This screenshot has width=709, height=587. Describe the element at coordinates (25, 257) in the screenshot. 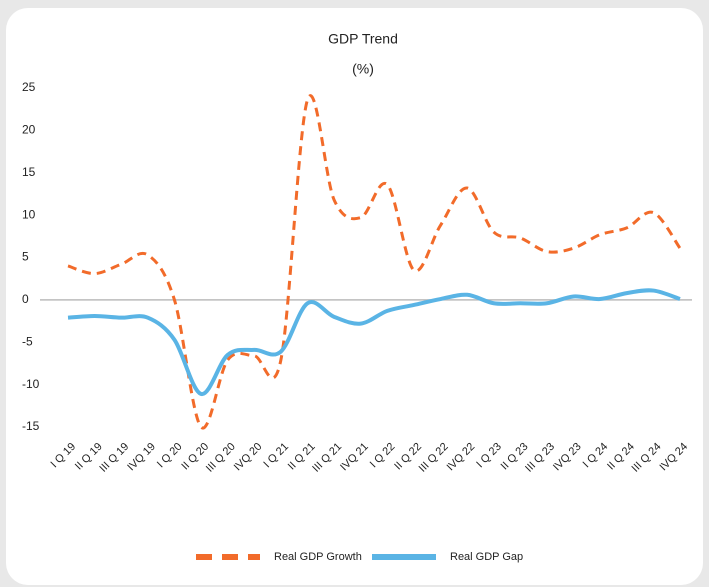

I see `y-tick-label: 5` at that location.